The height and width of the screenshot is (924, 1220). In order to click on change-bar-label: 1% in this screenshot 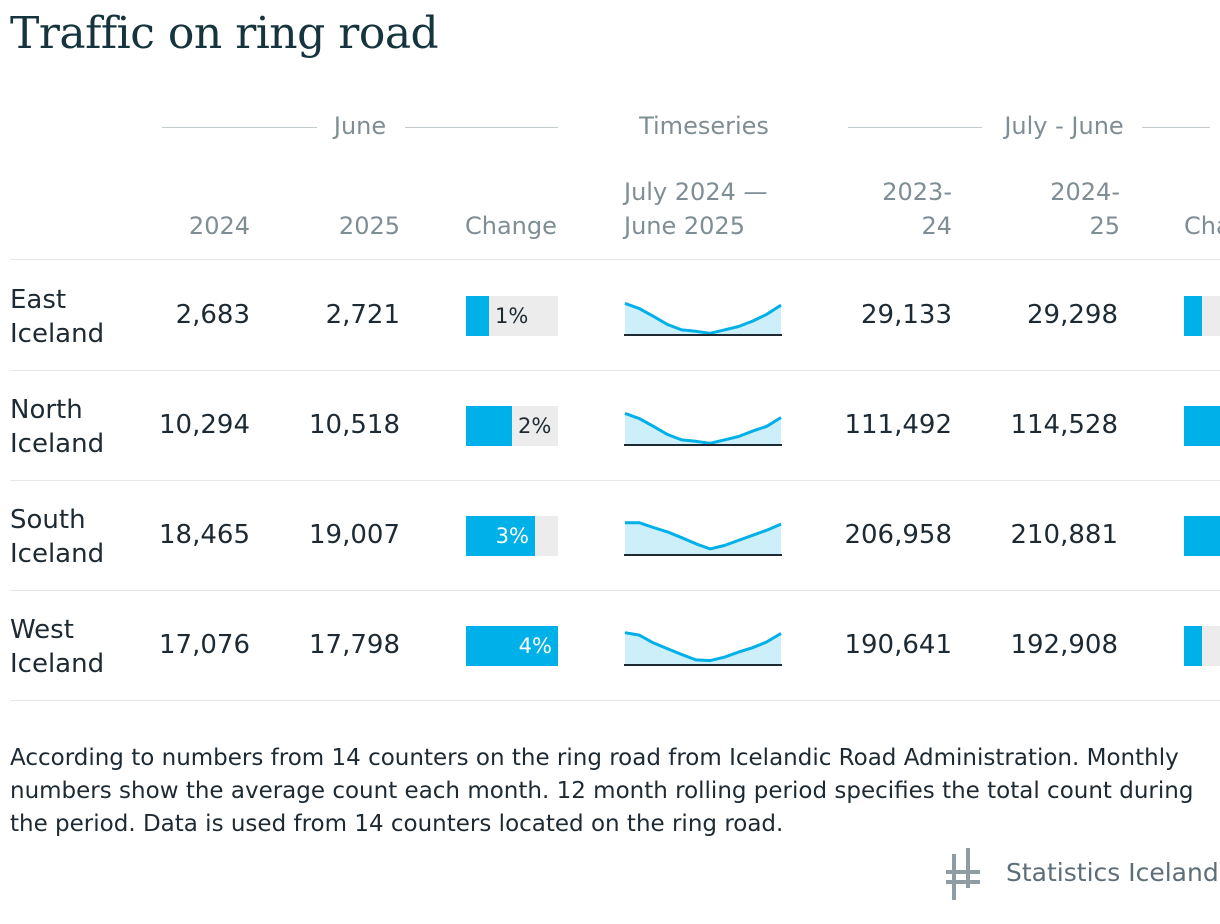, I will do `click(512, 316)`.